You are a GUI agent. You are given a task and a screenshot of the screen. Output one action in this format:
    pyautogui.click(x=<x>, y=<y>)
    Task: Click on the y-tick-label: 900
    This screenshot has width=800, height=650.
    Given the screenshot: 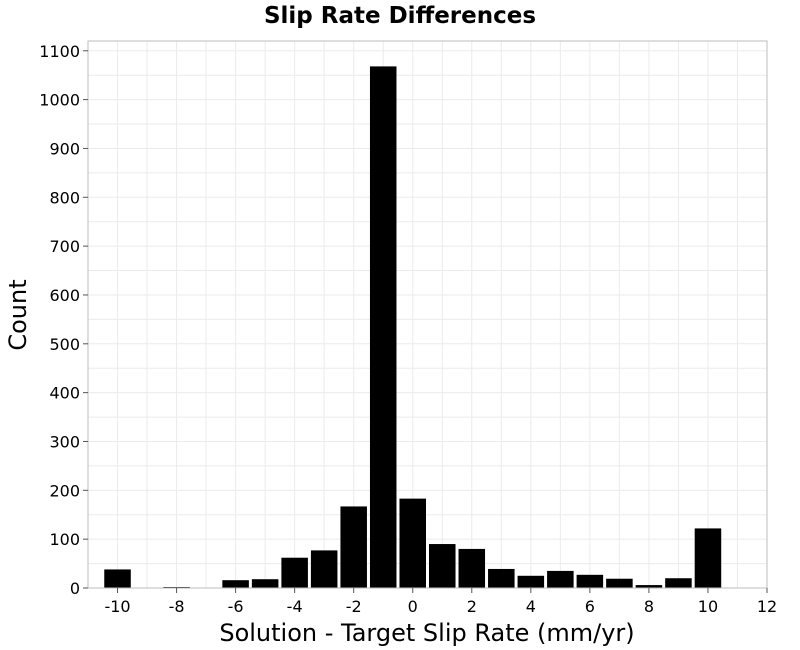 What is the action you would take?
    pyautogui.click(x=64, y=148)
    